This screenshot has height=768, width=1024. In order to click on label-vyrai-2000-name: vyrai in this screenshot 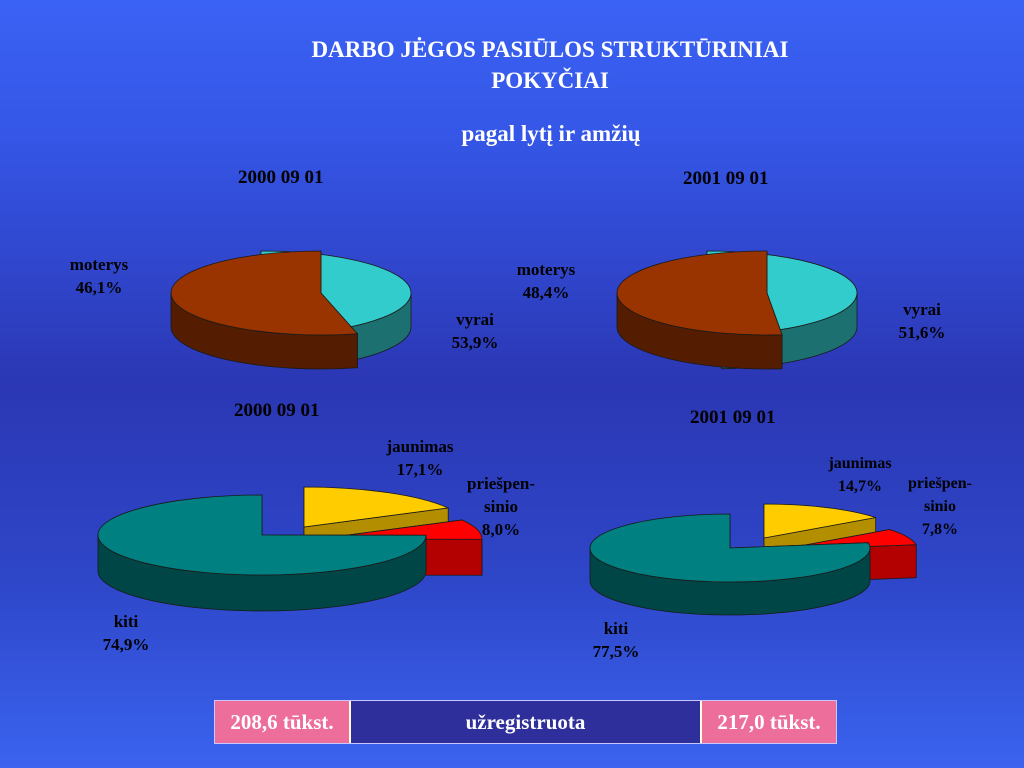, I will do `click(475, 319)`.